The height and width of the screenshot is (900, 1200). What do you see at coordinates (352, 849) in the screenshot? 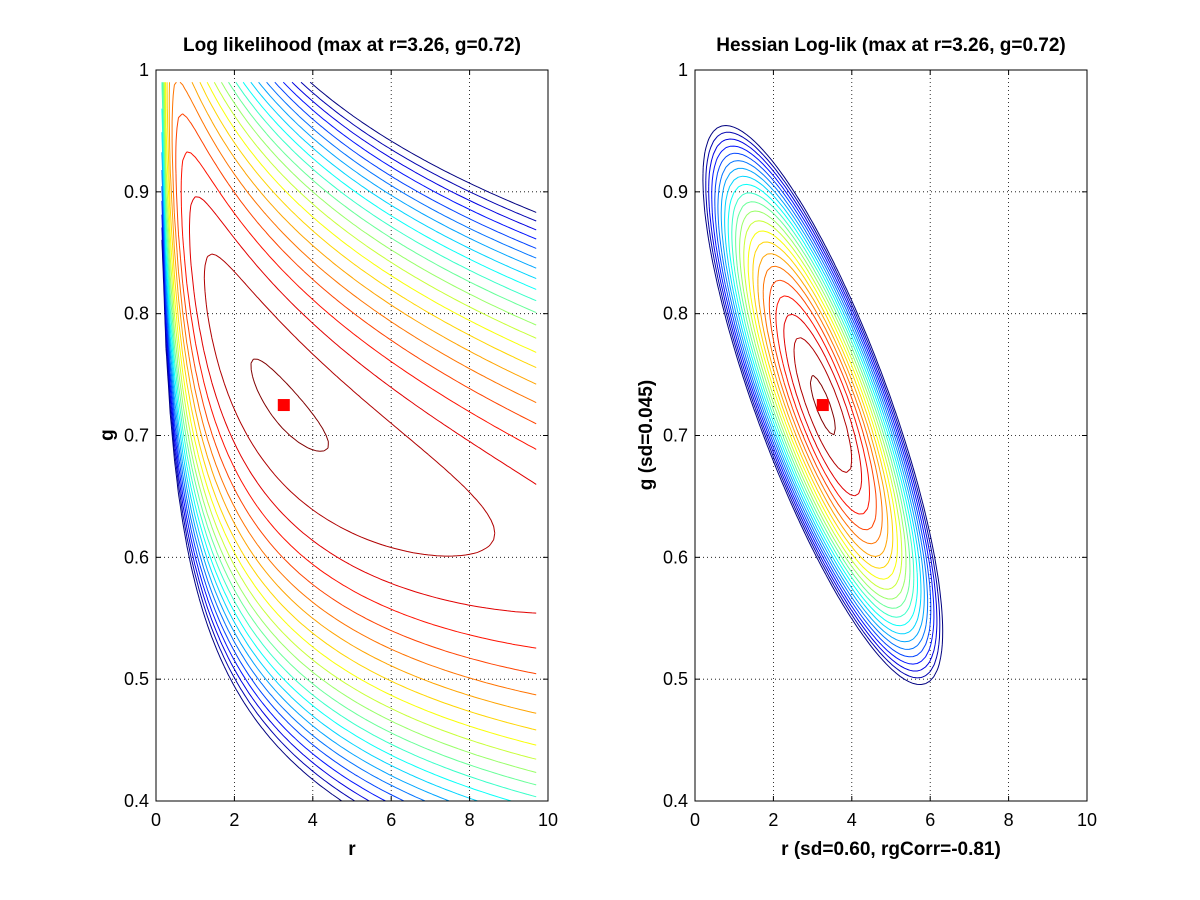
I see `left-panel-xlabel: r` at bounding box center [352, 849].